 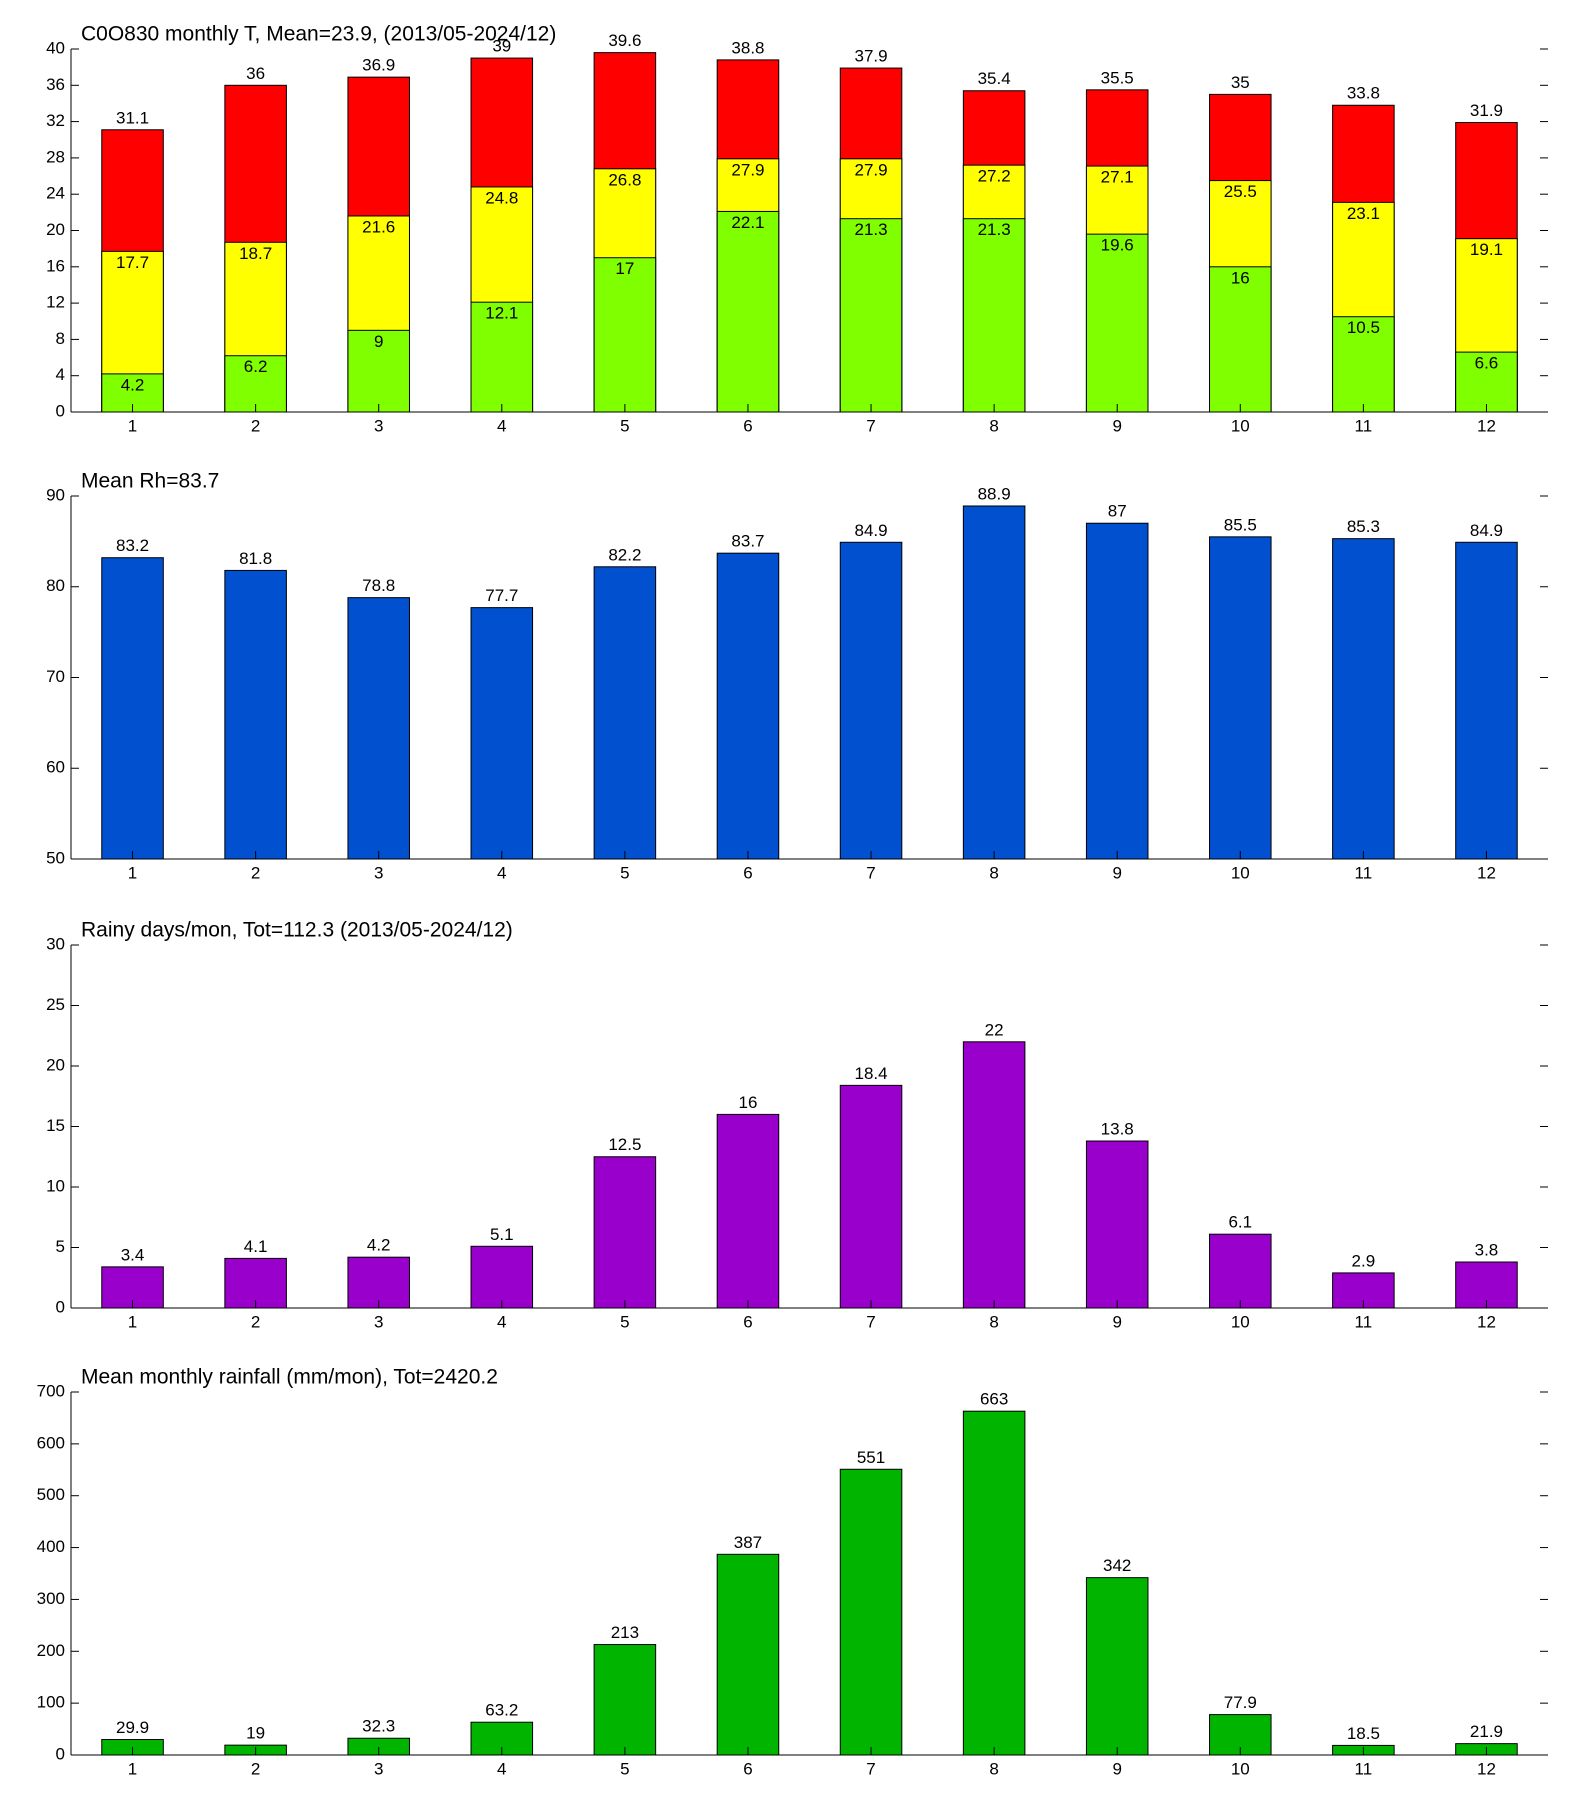 What do you see at coordinates (994, 229) in the screenshot?
I see `value-label: 21.3` at bounding box center [994, 229].